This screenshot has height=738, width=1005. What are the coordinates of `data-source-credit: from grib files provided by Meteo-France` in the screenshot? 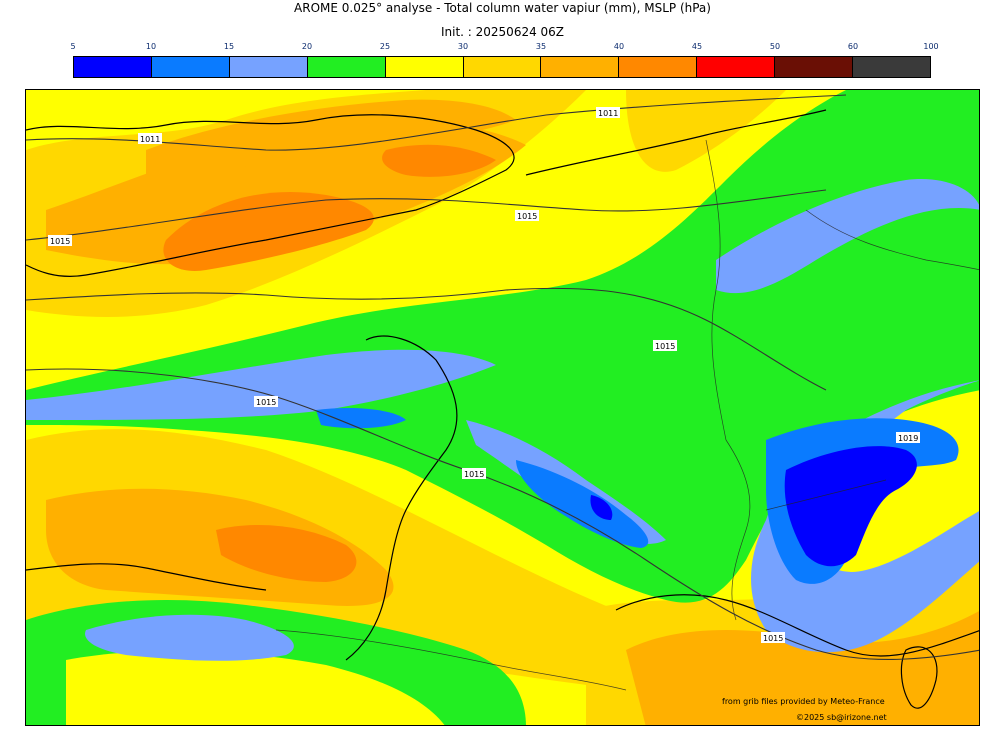 It's located at (803, 701).